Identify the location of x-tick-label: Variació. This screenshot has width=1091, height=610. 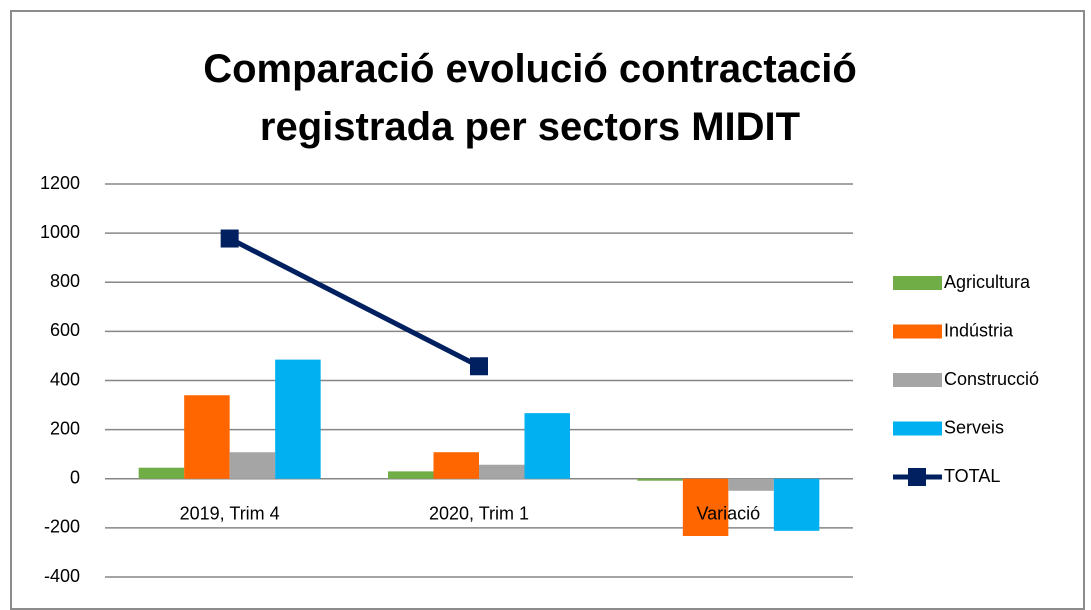
(728, 514).